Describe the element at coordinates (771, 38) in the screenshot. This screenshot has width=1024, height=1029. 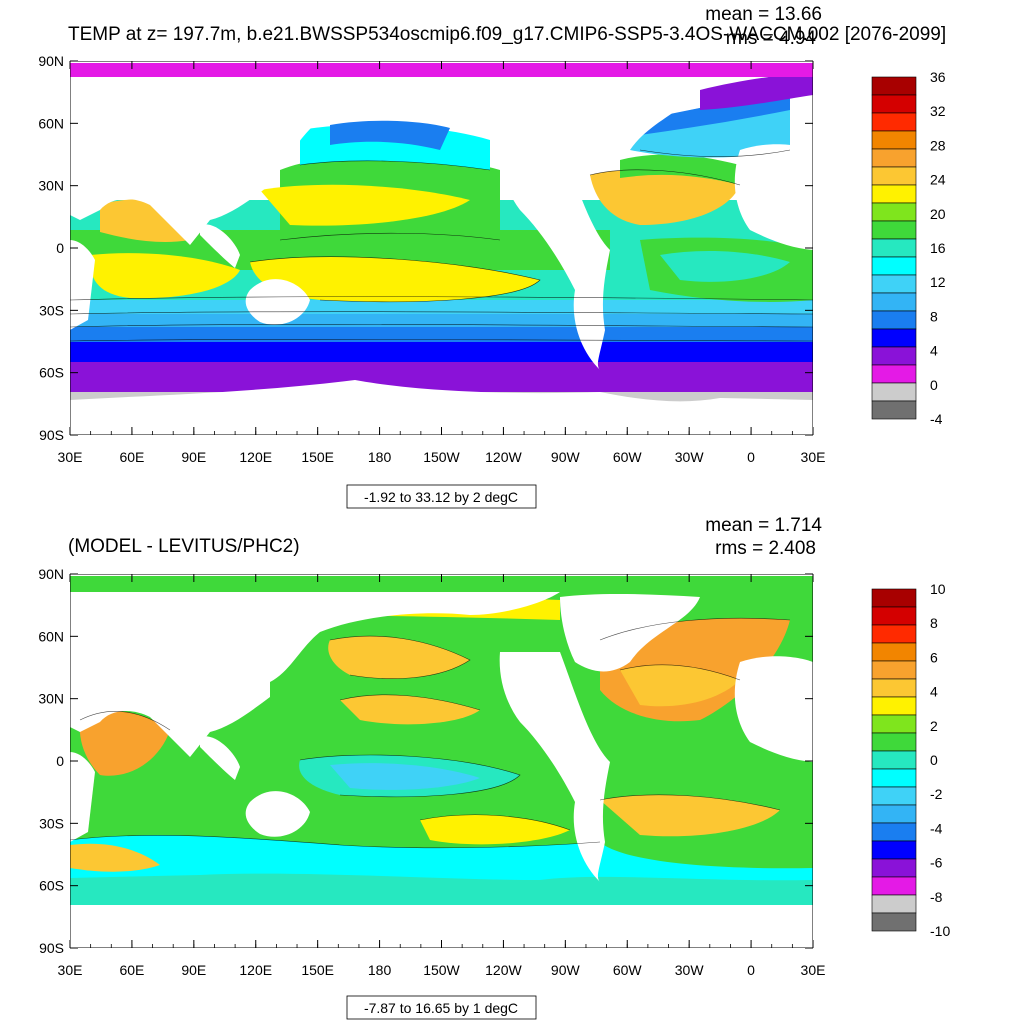
I see `top-rms: rms = 4.94` at that location.